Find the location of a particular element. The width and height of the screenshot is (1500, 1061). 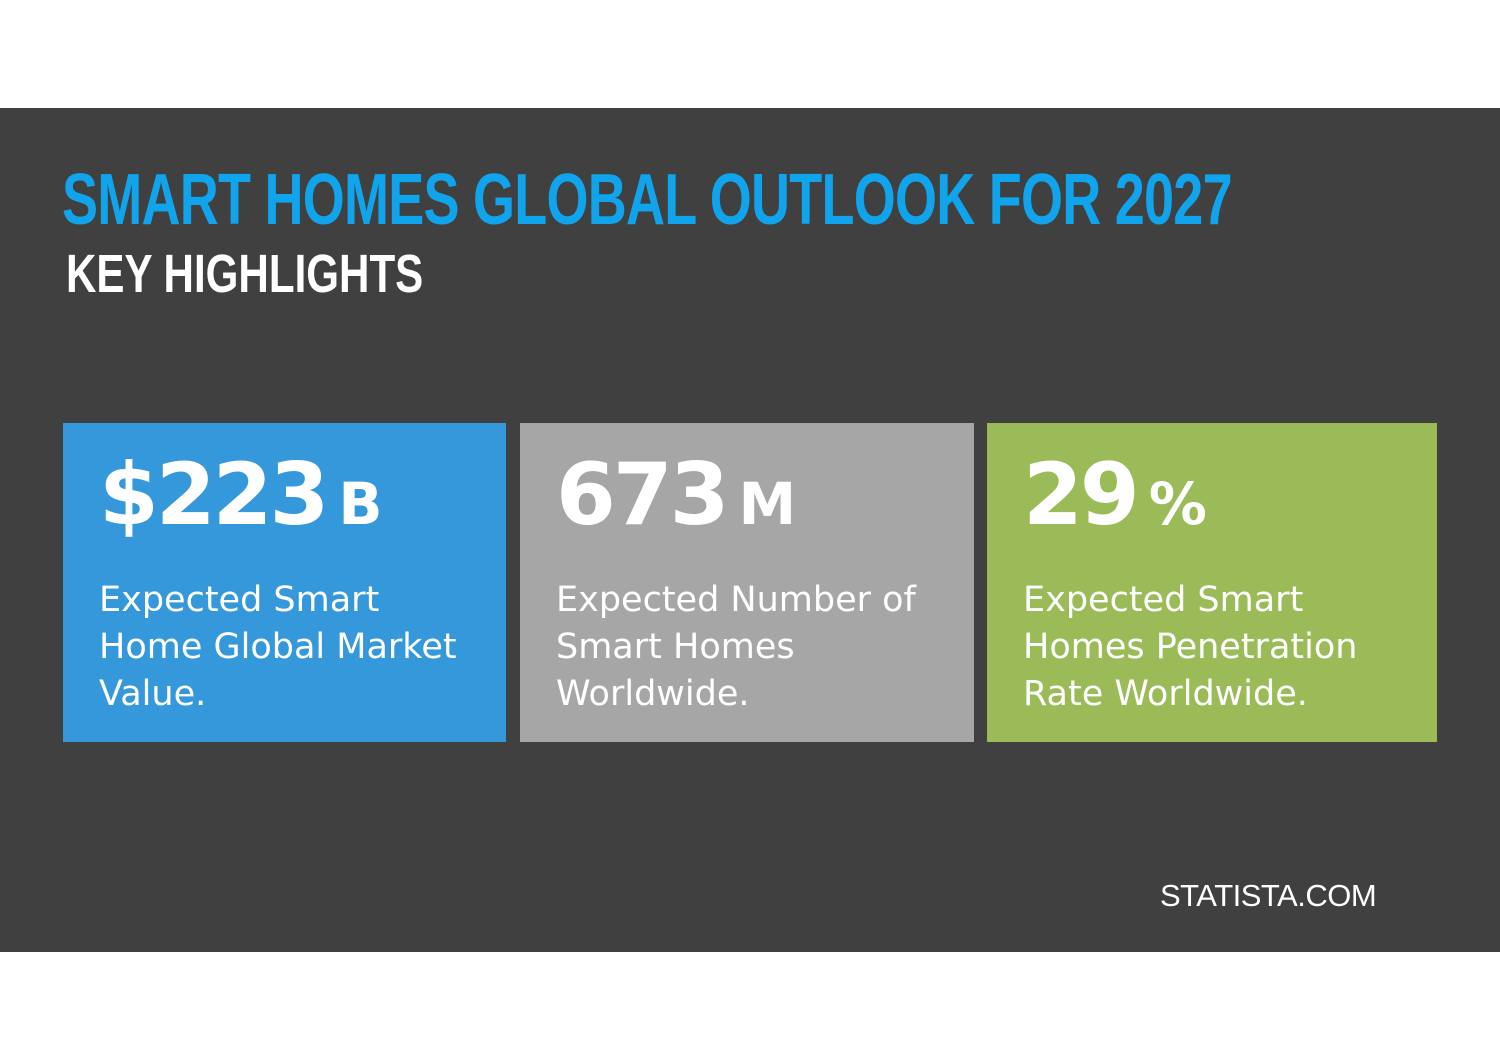

highlight-unit: B is located at coordinates (360, 504).